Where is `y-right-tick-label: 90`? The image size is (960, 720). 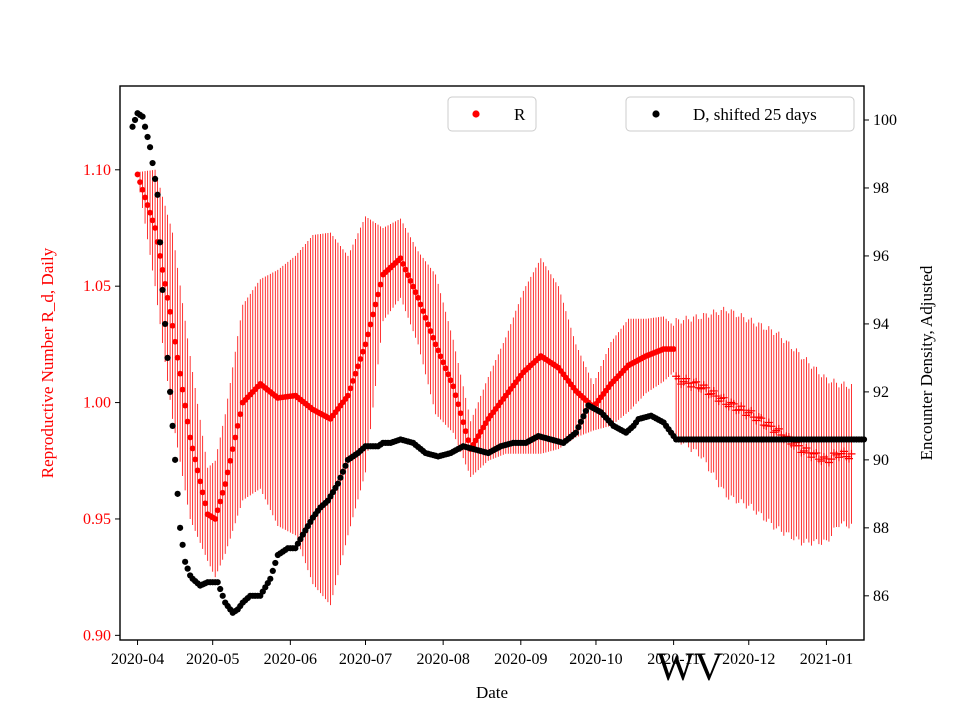 y-right-tick-label: 90 is located at coordinates (881, 460).